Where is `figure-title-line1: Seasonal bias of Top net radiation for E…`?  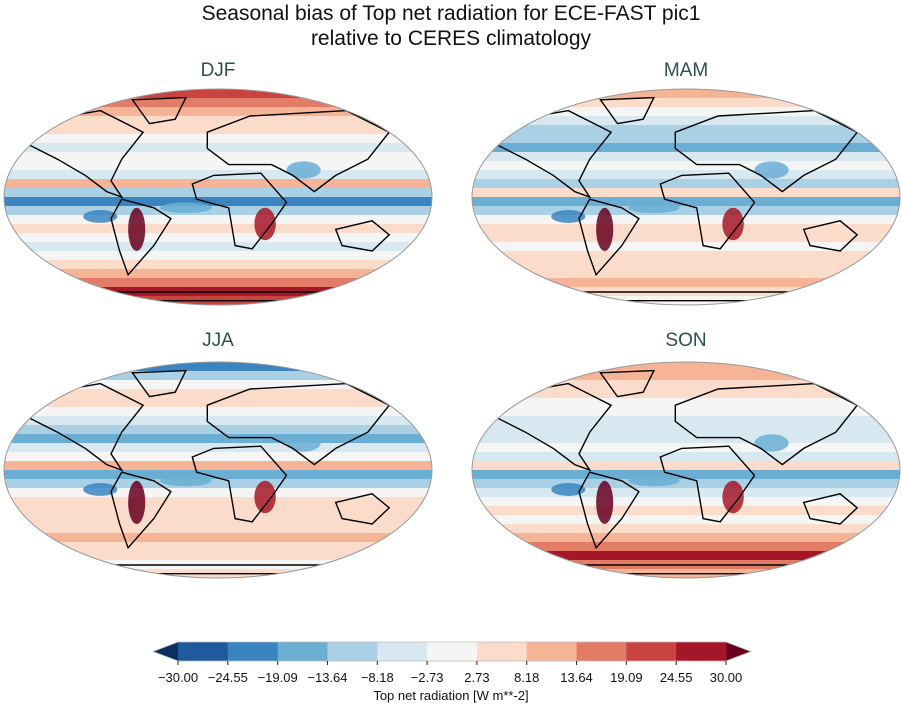
figure-title-line1: Seasonal bias of Top net radiation for E… is located at coordinates (451, 13).